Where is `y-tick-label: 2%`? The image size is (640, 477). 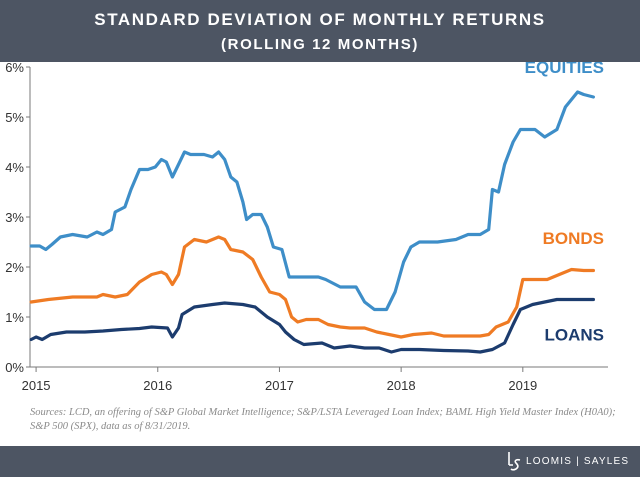
y-tick-label: 2% is located at coordinates (14, 267).